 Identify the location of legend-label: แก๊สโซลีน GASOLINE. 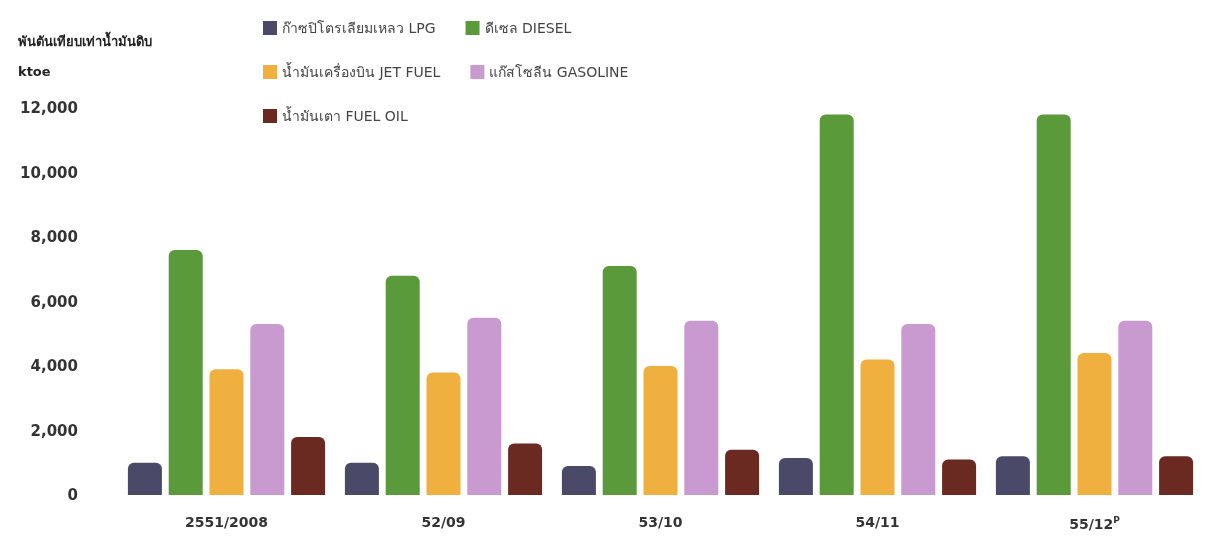
(559, 72).